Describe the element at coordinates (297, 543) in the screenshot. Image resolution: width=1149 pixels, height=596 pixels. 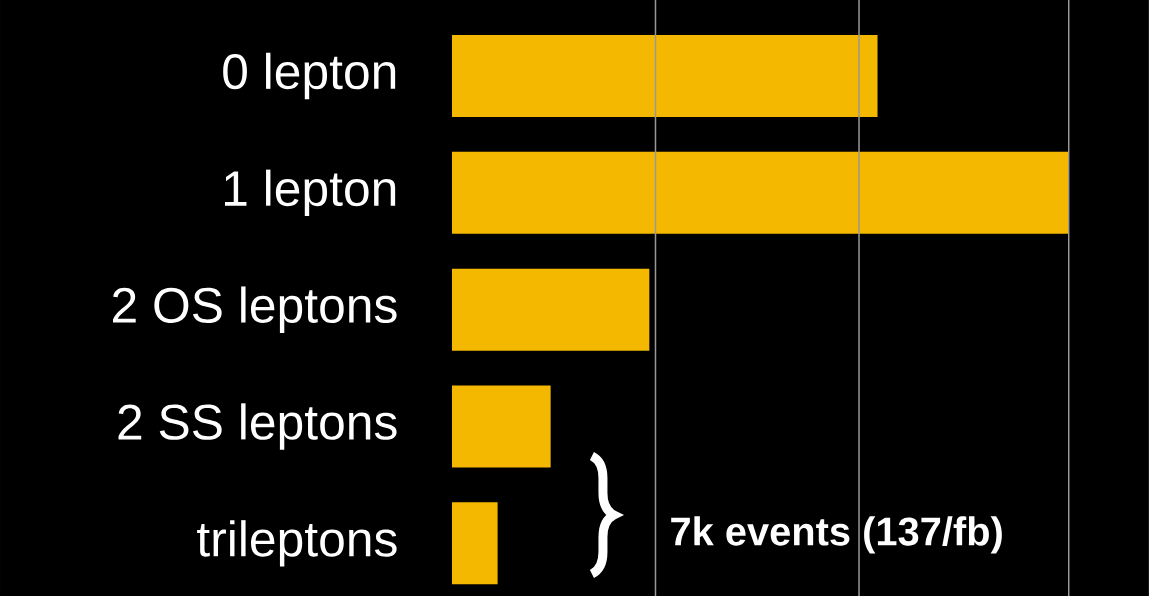
I see `y-tick-label: trileptons` at that location.